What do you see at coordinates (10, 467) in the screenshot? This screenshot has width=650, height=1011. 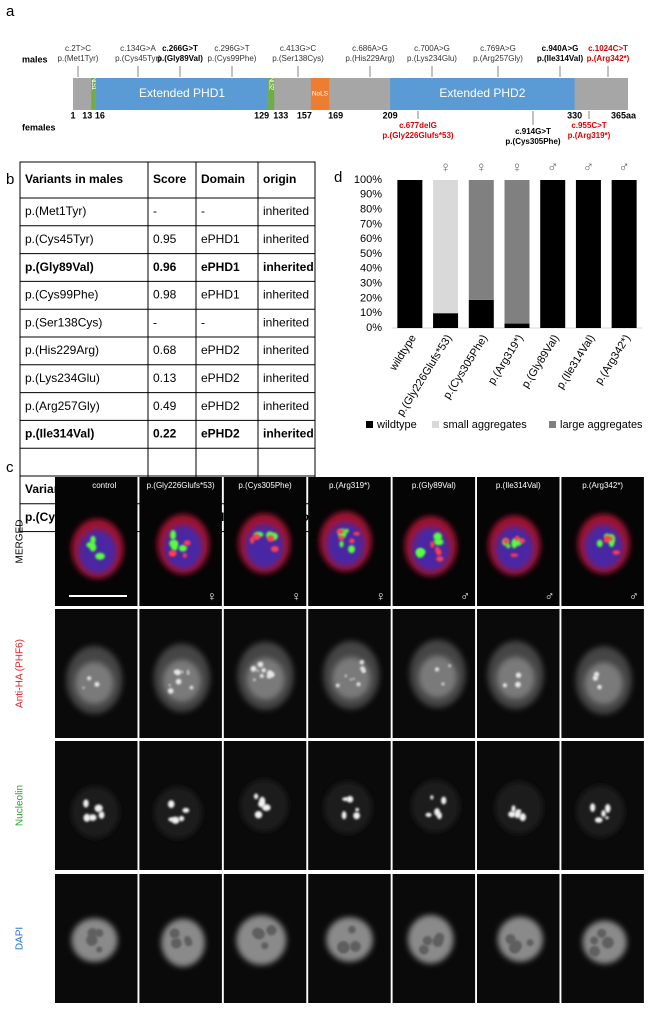 I see `panel-label: c` at bounding box center [10, 467].